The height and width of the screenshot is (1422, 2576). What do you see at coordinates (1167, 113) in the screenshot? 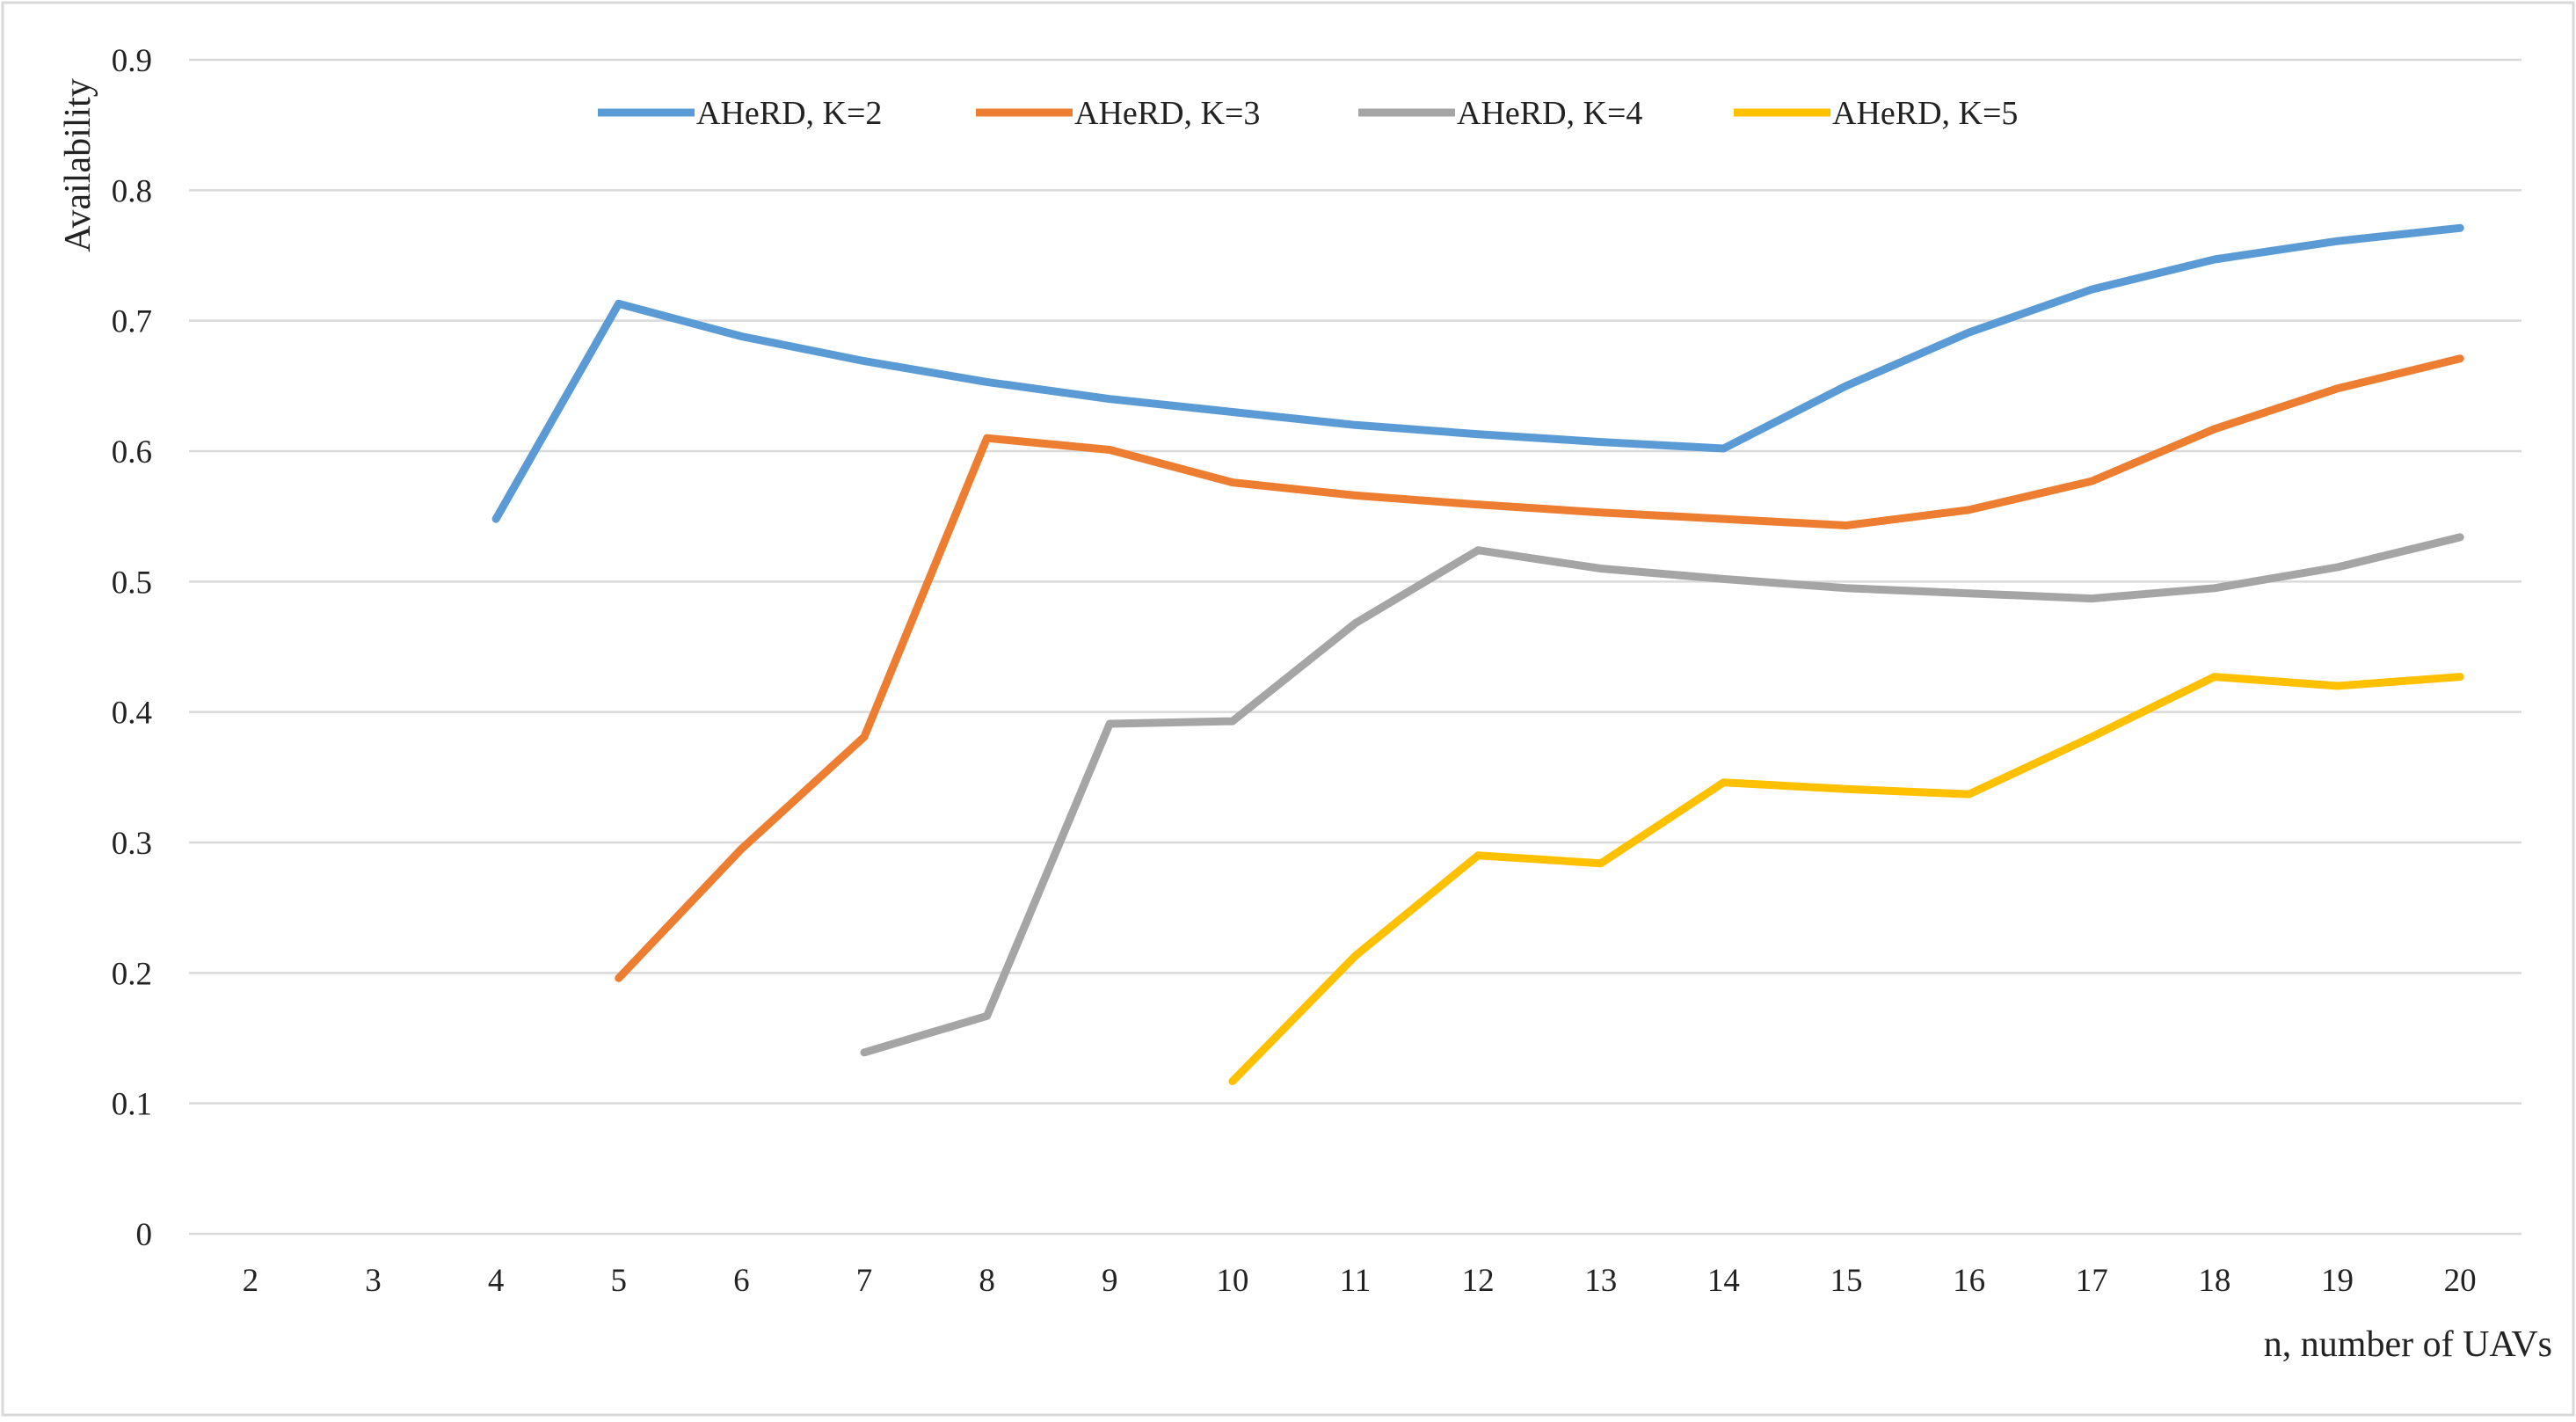
I see `legend-label-k3: AHeRD, K=3` at bounding box center [1167, 113].